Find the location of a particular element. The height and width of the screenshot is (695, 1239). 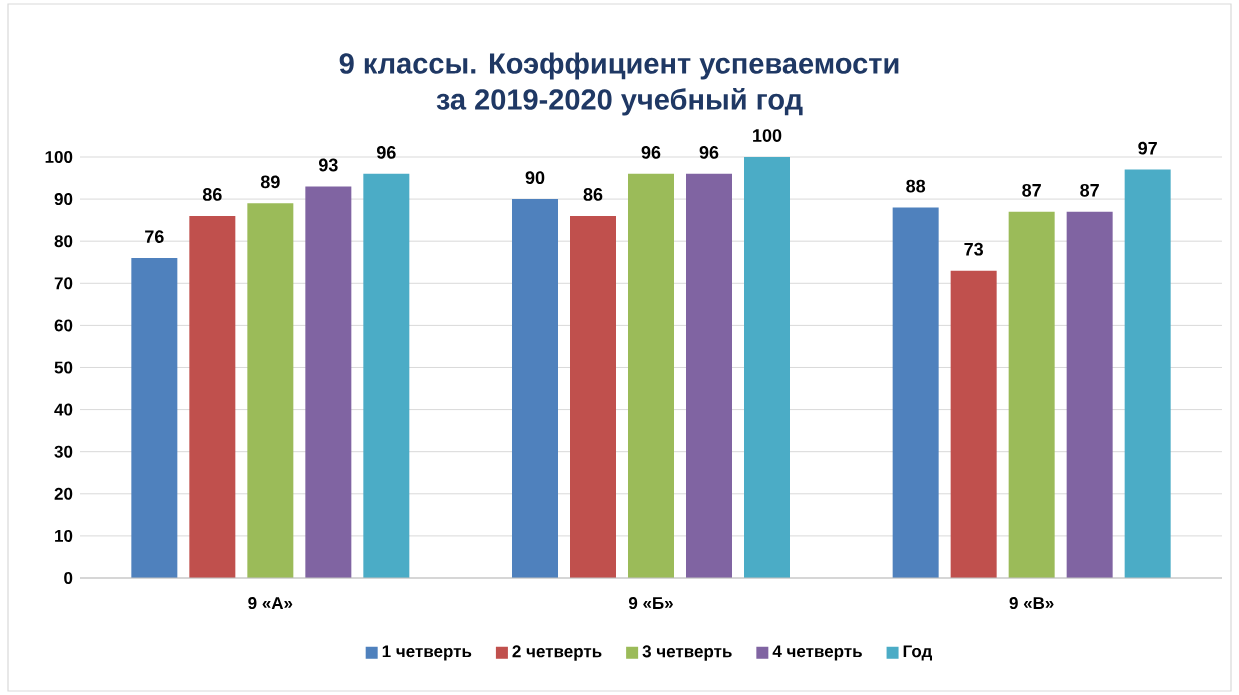

data-label: 89 is located at coordinates (270, 182).